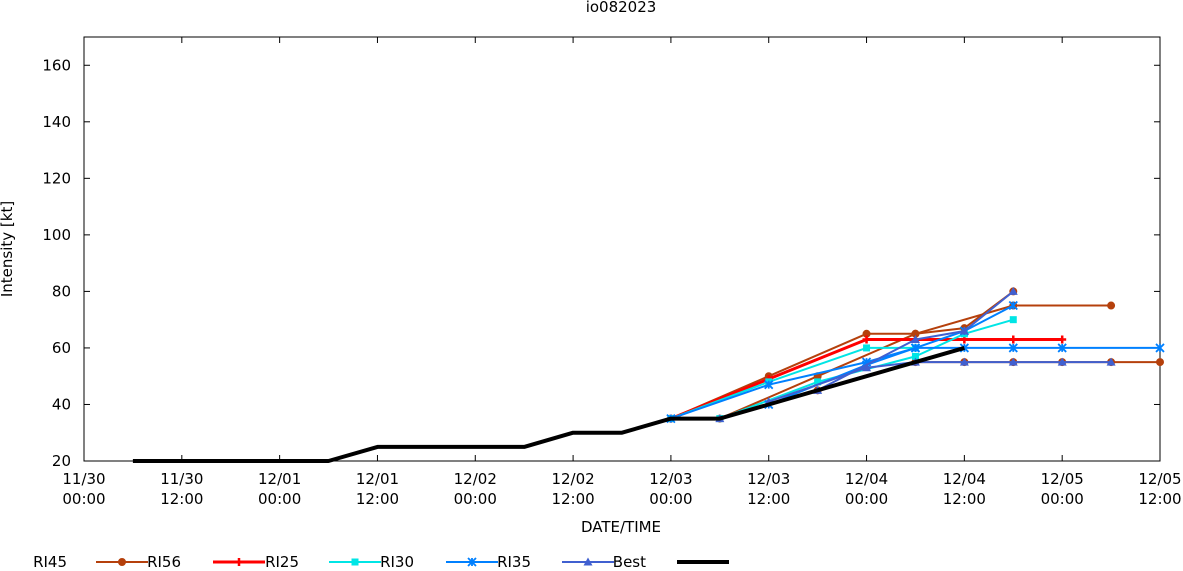 The height and width of the screenshot is (571, 1183). I want to click on legend-label-ri45: RI45, so click(50, 560).